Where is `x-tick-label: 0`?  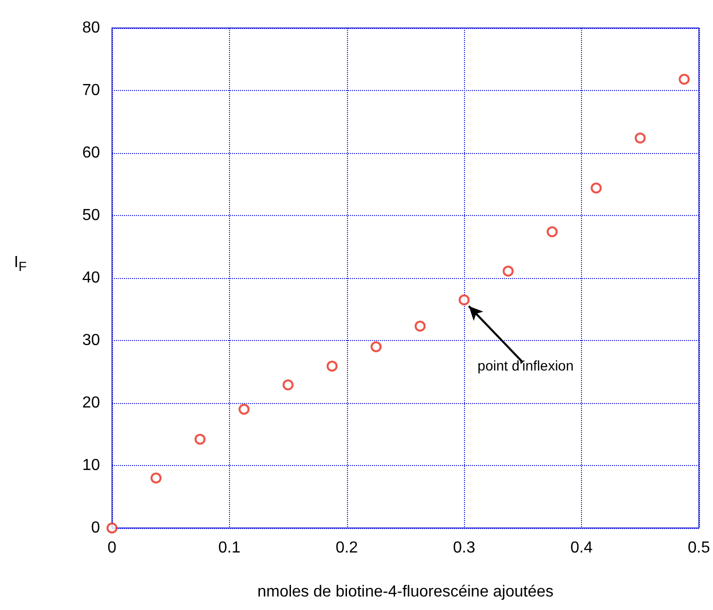
x-tick-label: 0 is located at coordinates (112, 548).